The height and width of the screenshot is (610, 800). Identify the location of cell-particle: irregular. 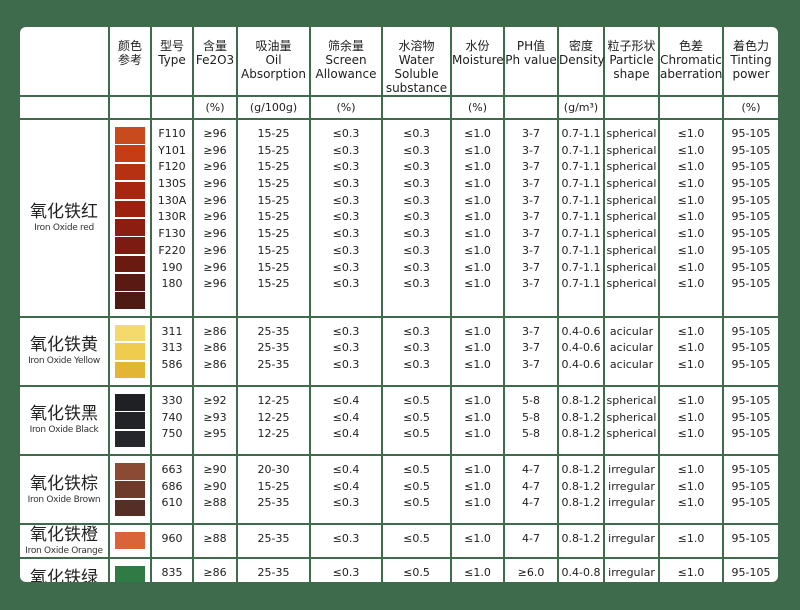
(631, 542).